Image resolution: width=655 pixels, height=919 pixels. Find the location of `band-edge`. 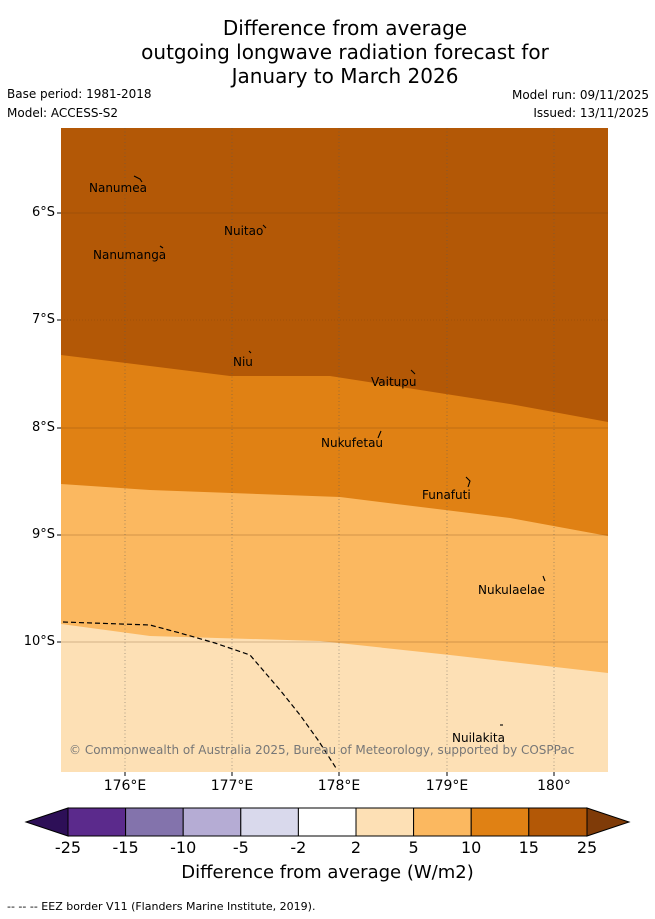

band-edge is located at coordinates (195, 756).